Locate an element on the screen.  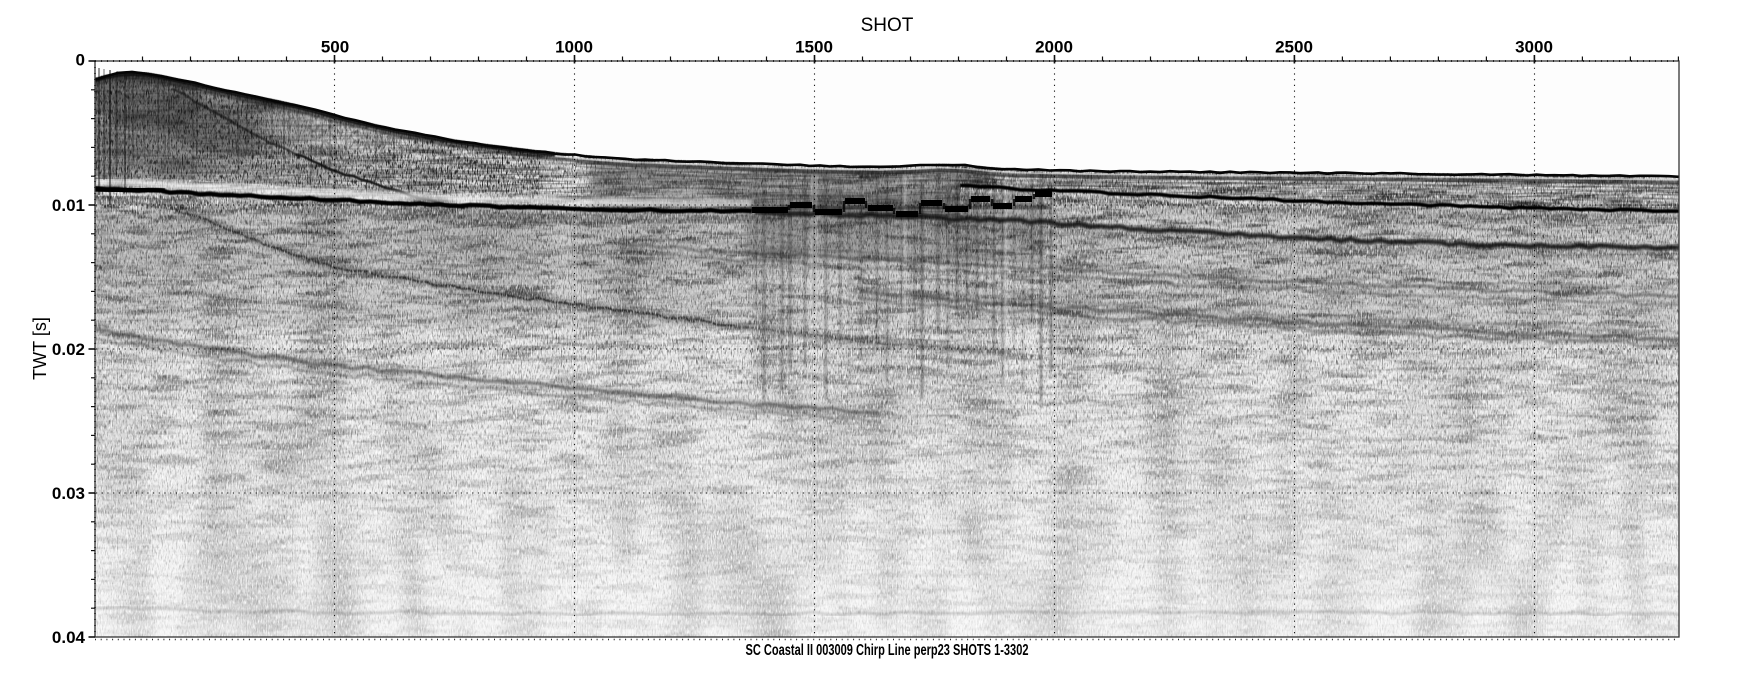
svg-text: 500 is located at coordinates (335, 47).